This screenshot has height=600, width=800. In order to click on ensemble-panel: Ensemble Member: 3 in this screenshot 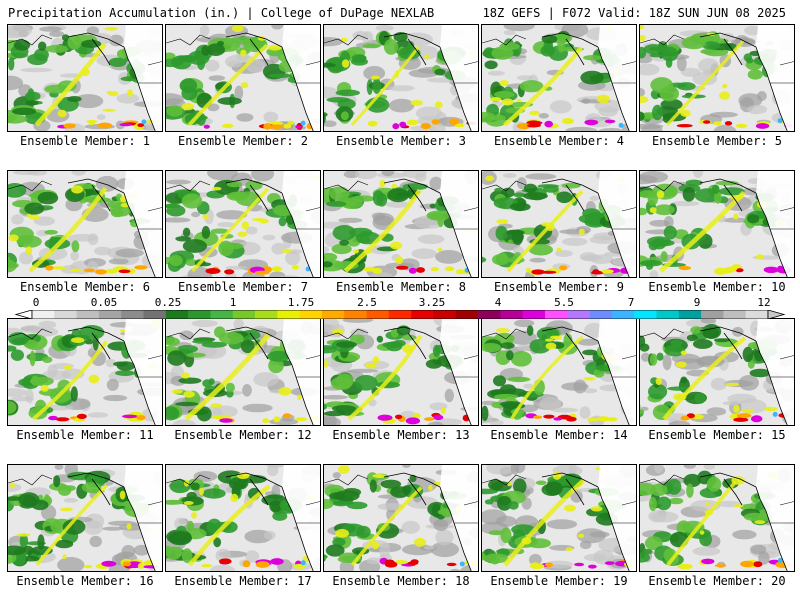, I will do `click(401, 89)`.